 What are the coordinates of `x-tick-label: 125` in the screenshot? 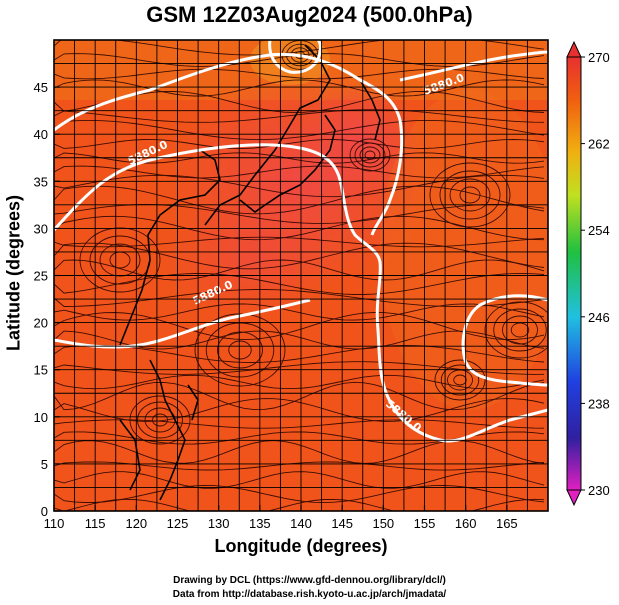 It's located at (178, 523).